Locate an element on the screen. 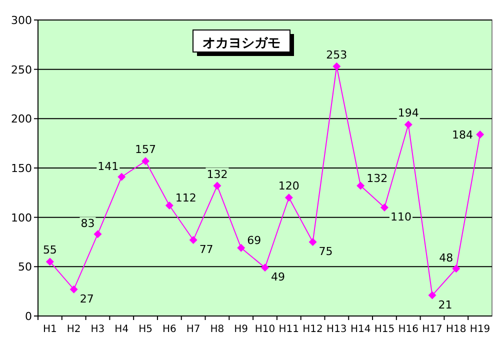 The height and width of the screenshot is (350, 500). data-label: 83 is located at coordinates (87, 223).